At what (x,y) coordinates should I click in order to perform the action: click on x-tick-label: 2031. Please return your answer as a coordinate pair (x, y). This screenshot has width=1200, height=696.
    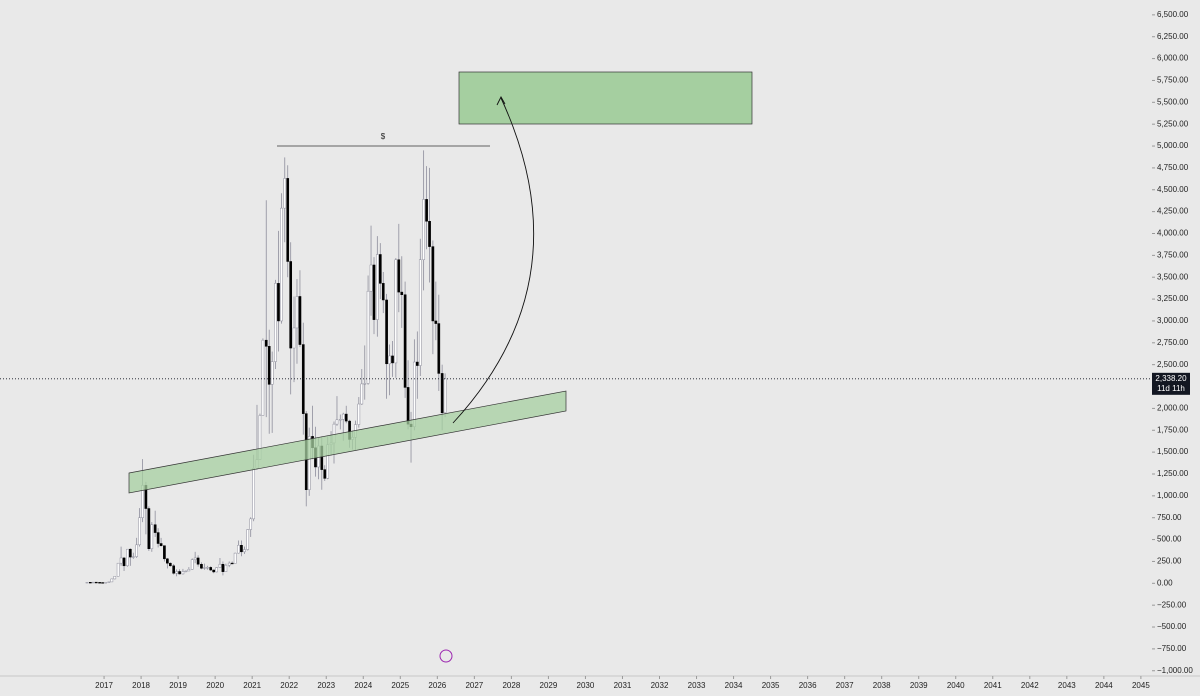
    Looking at the image, I should click on (623, 685).